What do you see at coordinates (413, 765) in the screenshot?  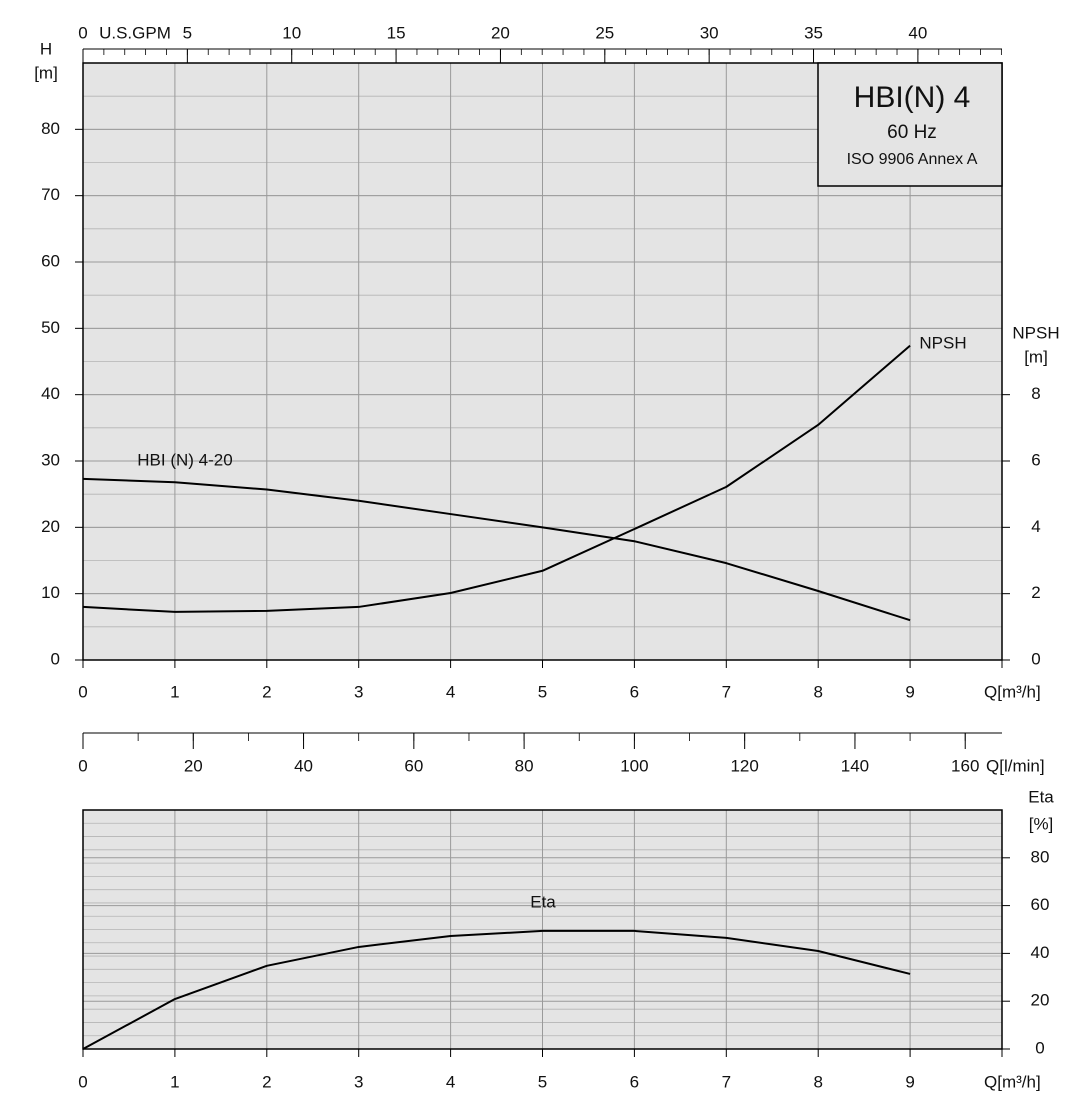 I see `extra-tick-label: 60` at bounding box center [413, 765].